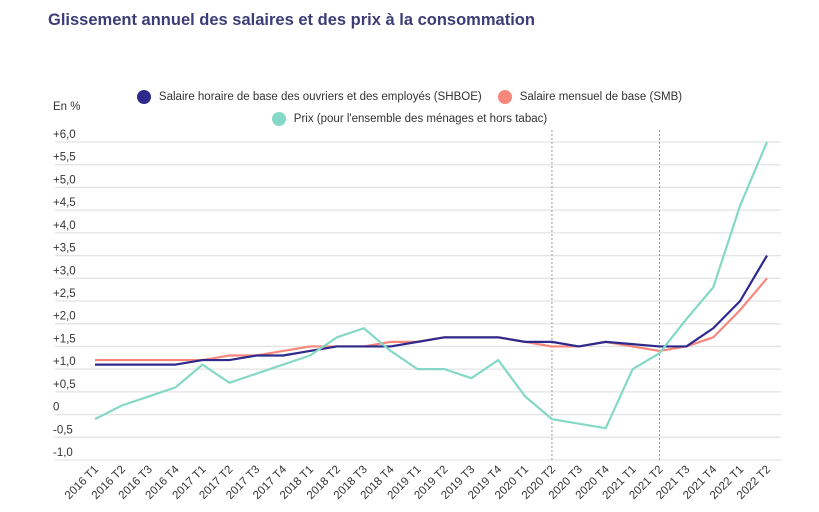 This screenshot has width=819, height=512. Describe the element at coordinates (64, 249) in the screenshot. I see `y-tick-label: +3,5` at that location.